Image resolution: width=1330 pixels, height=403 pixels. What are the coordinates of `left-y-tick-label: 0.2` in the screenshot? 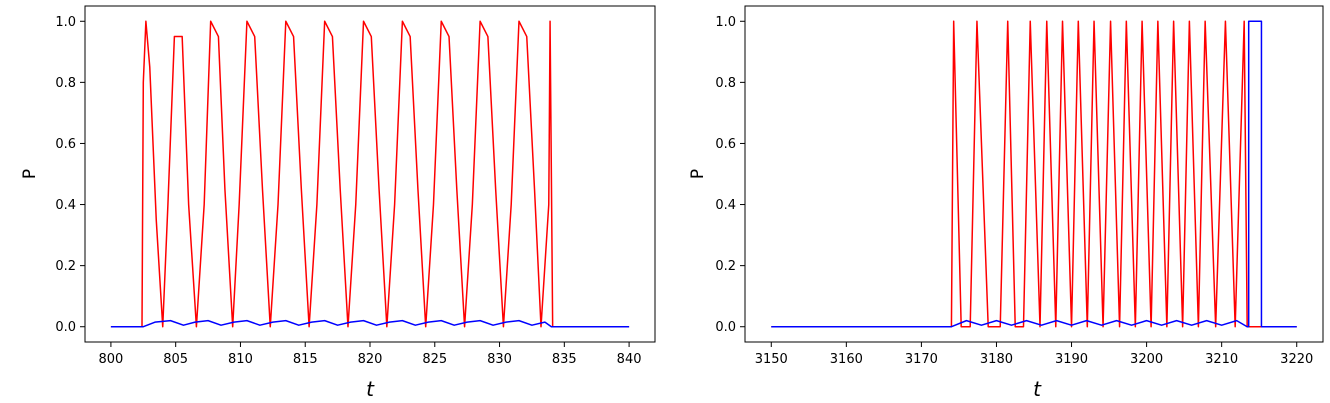 It's located at (65, 266).